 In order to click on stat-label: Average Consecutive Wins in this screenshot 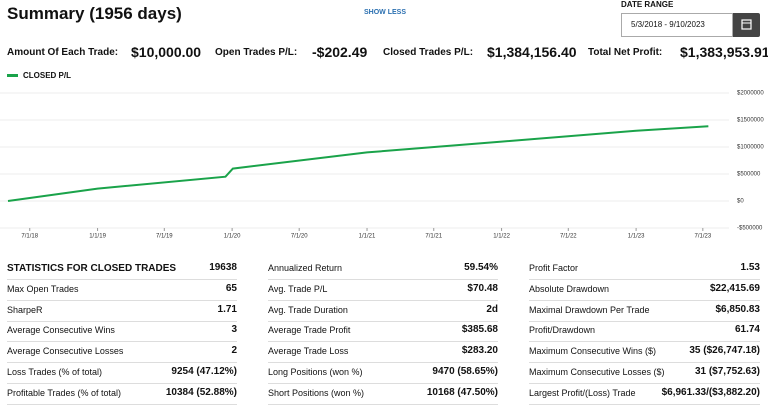, I will do `click(61, 330)`.